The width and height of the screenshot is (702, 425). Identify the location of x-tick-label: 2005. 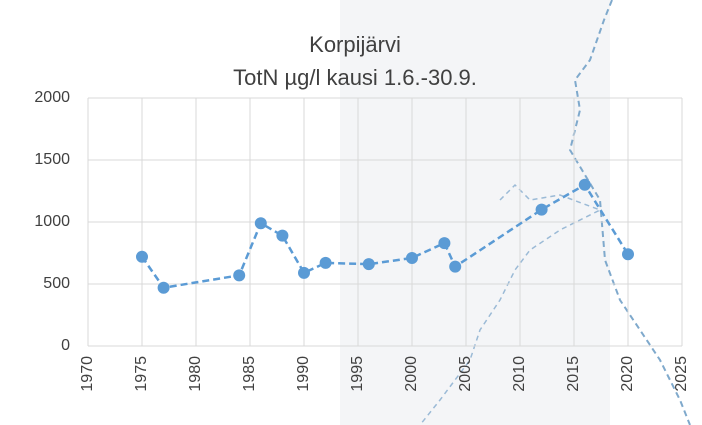
(465, 374).